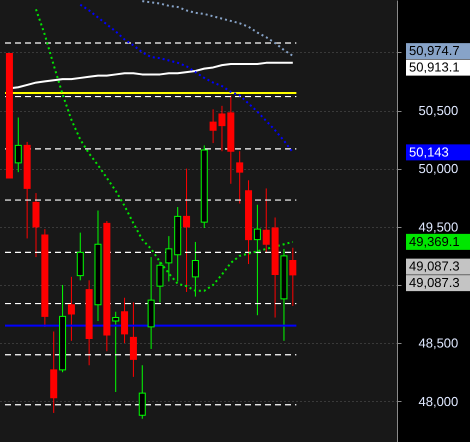 This screenshot has width=470, height=442. I want to click on y-tick-label: 48,500, so click(438, 343).